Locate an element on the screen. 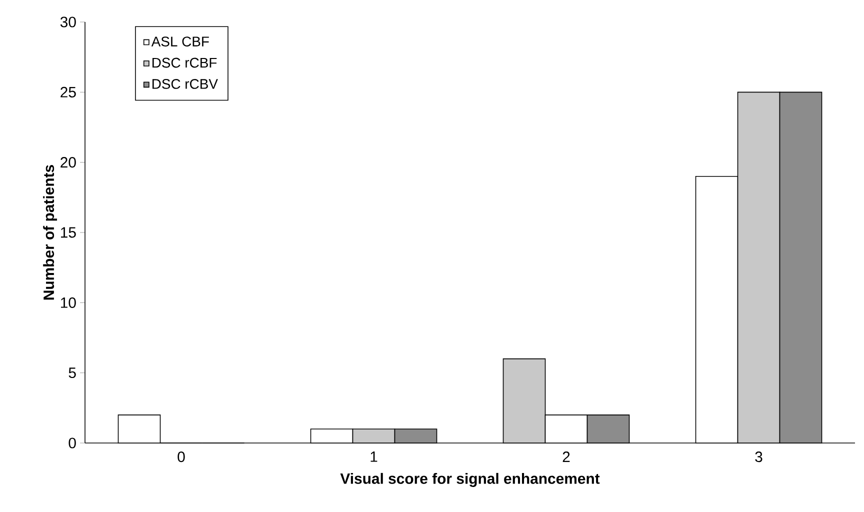 This screenshot has height=512, width=864. legend-label: DSC rCBV is located at coordinates (185, 84).